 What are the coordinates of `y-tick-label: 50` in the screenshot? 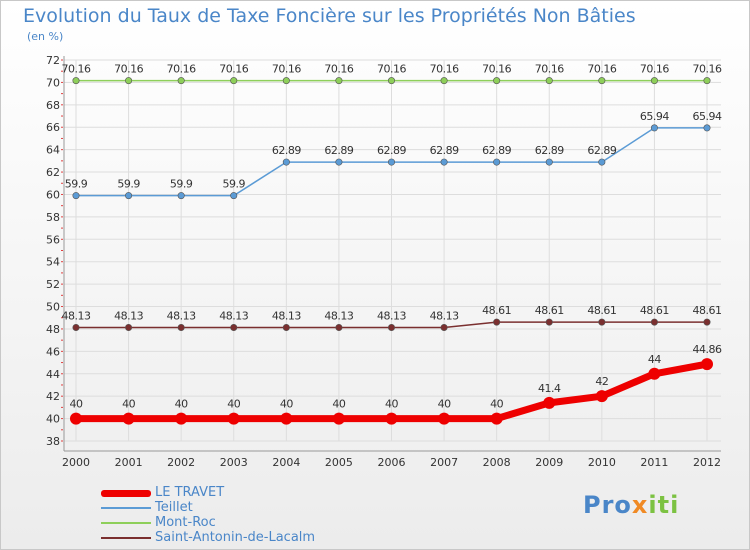 It's located at (53, 307).